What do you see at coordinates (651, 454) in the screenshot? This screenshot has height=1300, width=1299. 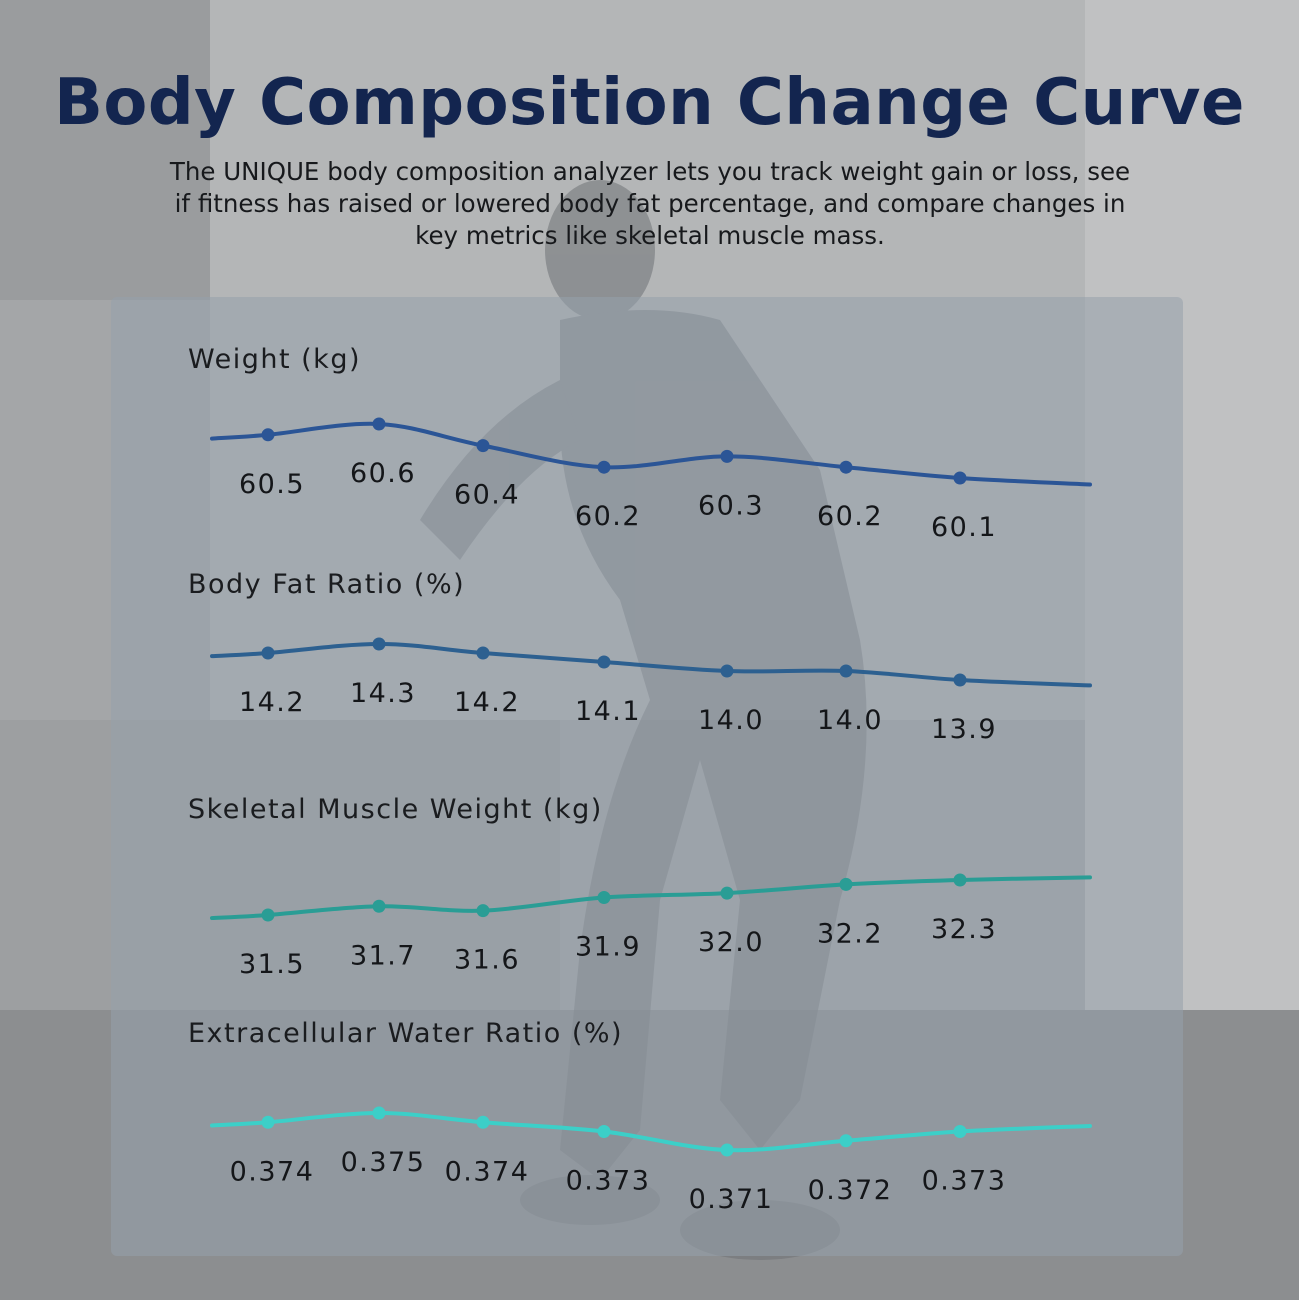 I see `series-line-weight` at bounding box center [651, 454].